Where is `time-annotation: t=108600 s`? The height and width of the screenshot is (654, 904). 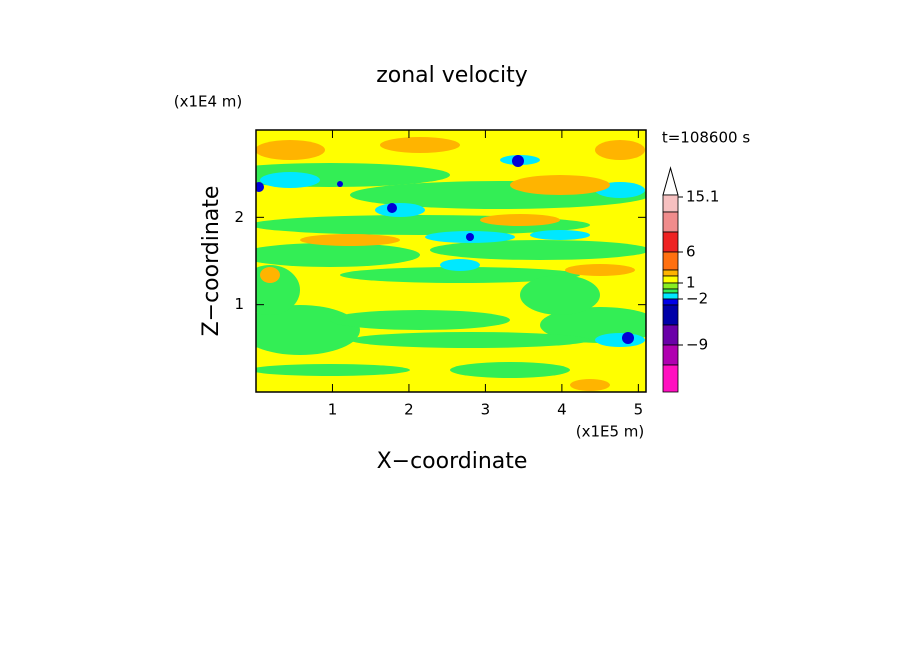
time-annotation: t=108600 s is located at coordinates (706, 138).